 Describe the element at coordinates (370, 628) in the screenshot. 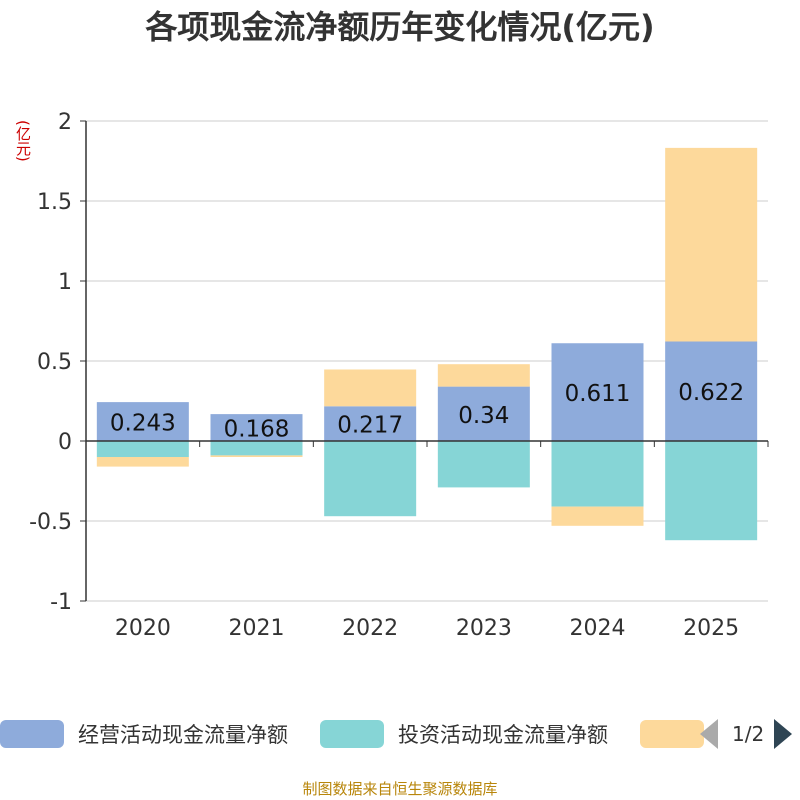

I see `x-tick-label-2022: 2022` at that location.